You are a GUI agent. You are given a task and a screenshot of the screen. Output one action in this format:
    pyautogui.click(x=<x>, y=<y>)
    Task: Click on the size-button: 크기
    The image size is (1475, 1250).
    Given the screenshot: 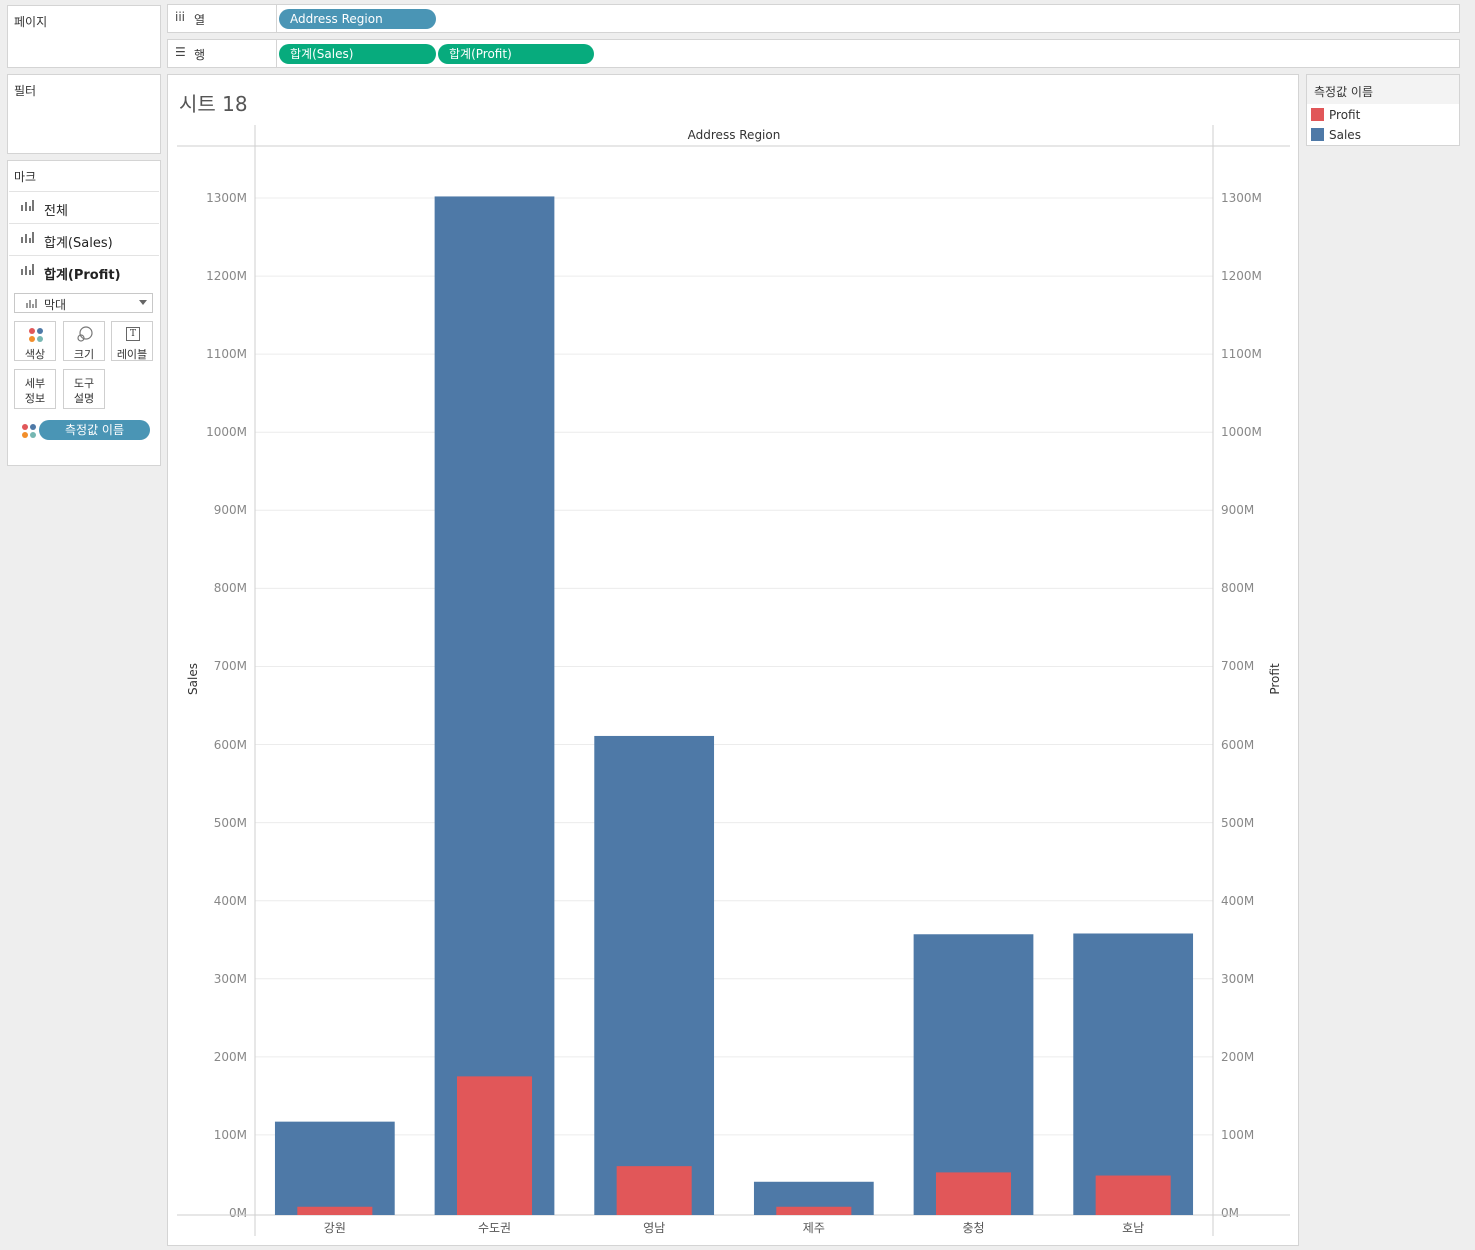 What is the action you would take?
    pyautogui.click(x=84, y=341)
    